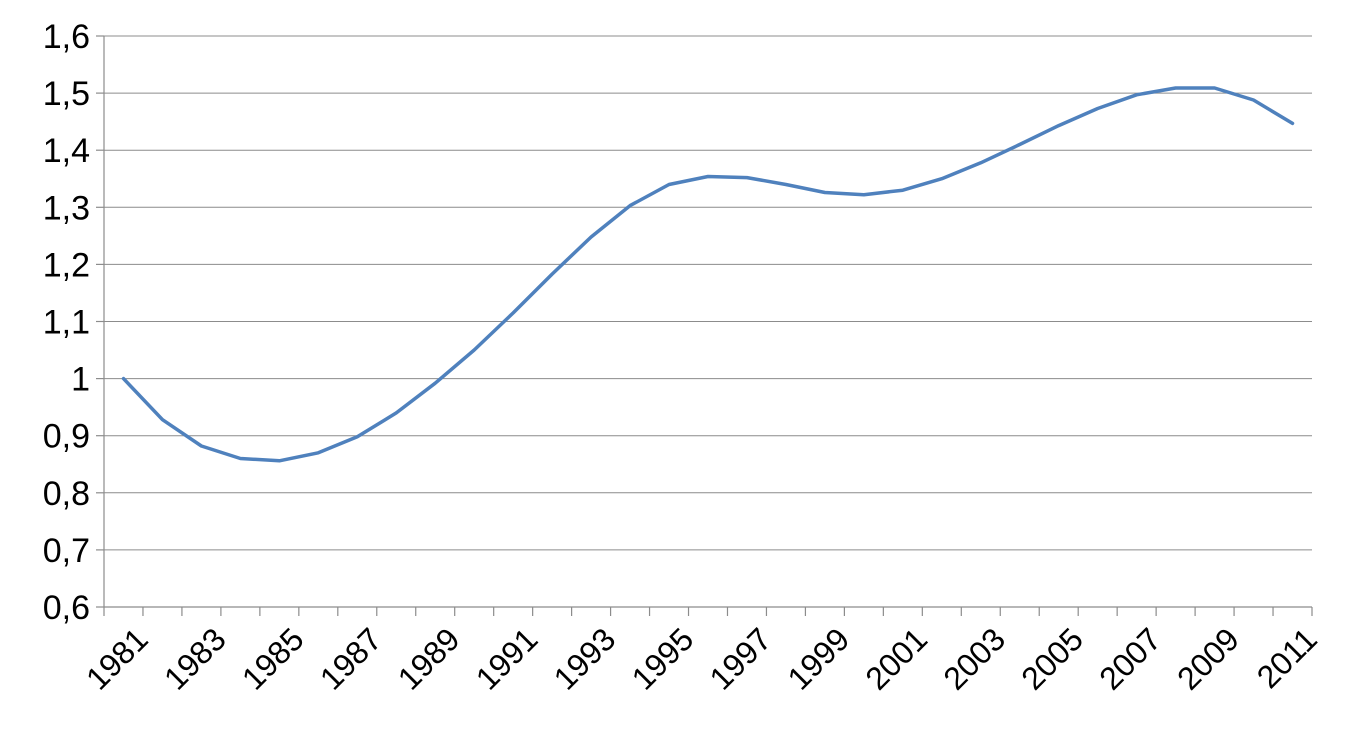 This screenshot has height=743, width=1350. What do you see at coordinates (974, 659) in the screenshot?
I see `x-tick-label: 2003` at bounding box center [974, 659].